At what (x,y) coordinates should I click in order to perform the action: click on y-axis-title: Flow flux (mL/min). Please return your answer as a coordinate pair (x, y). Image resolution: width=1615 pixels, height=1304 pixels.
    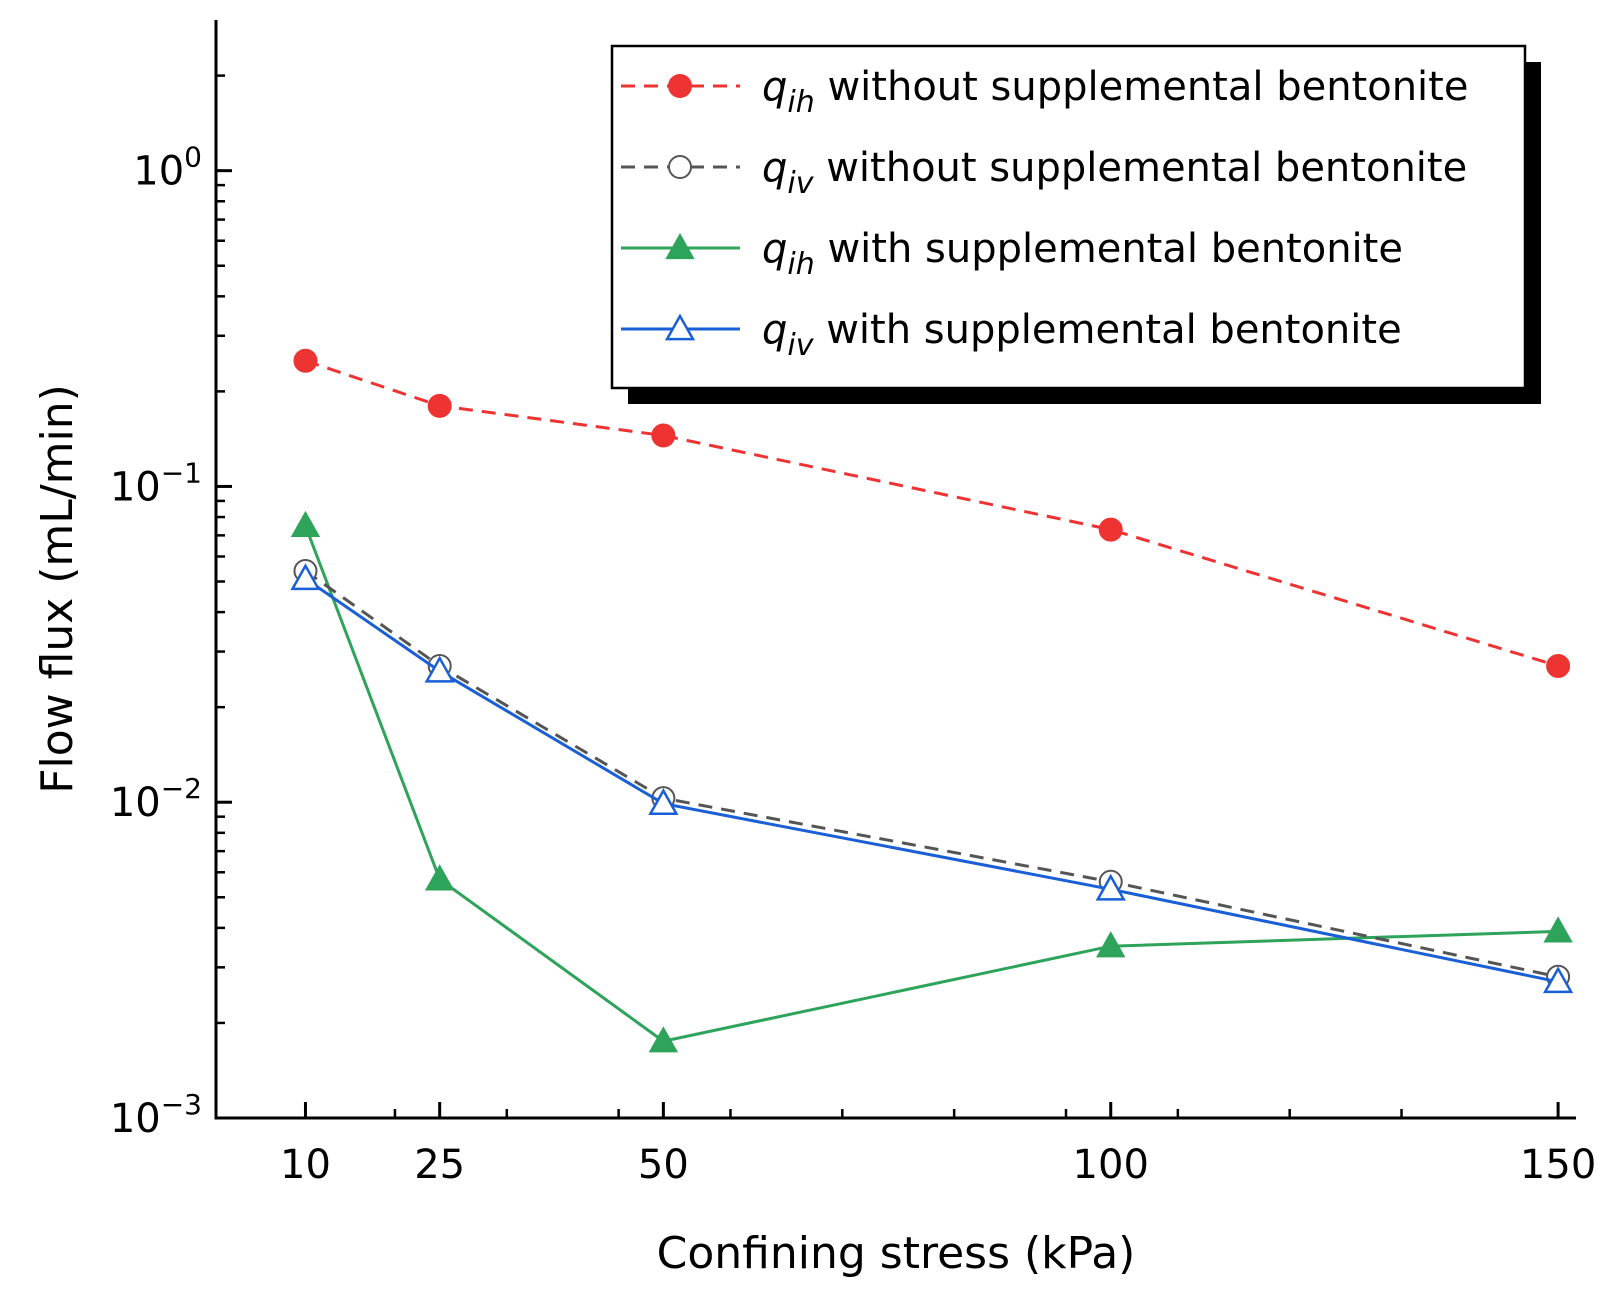
    Looking at the image, I should click on (57, 589).